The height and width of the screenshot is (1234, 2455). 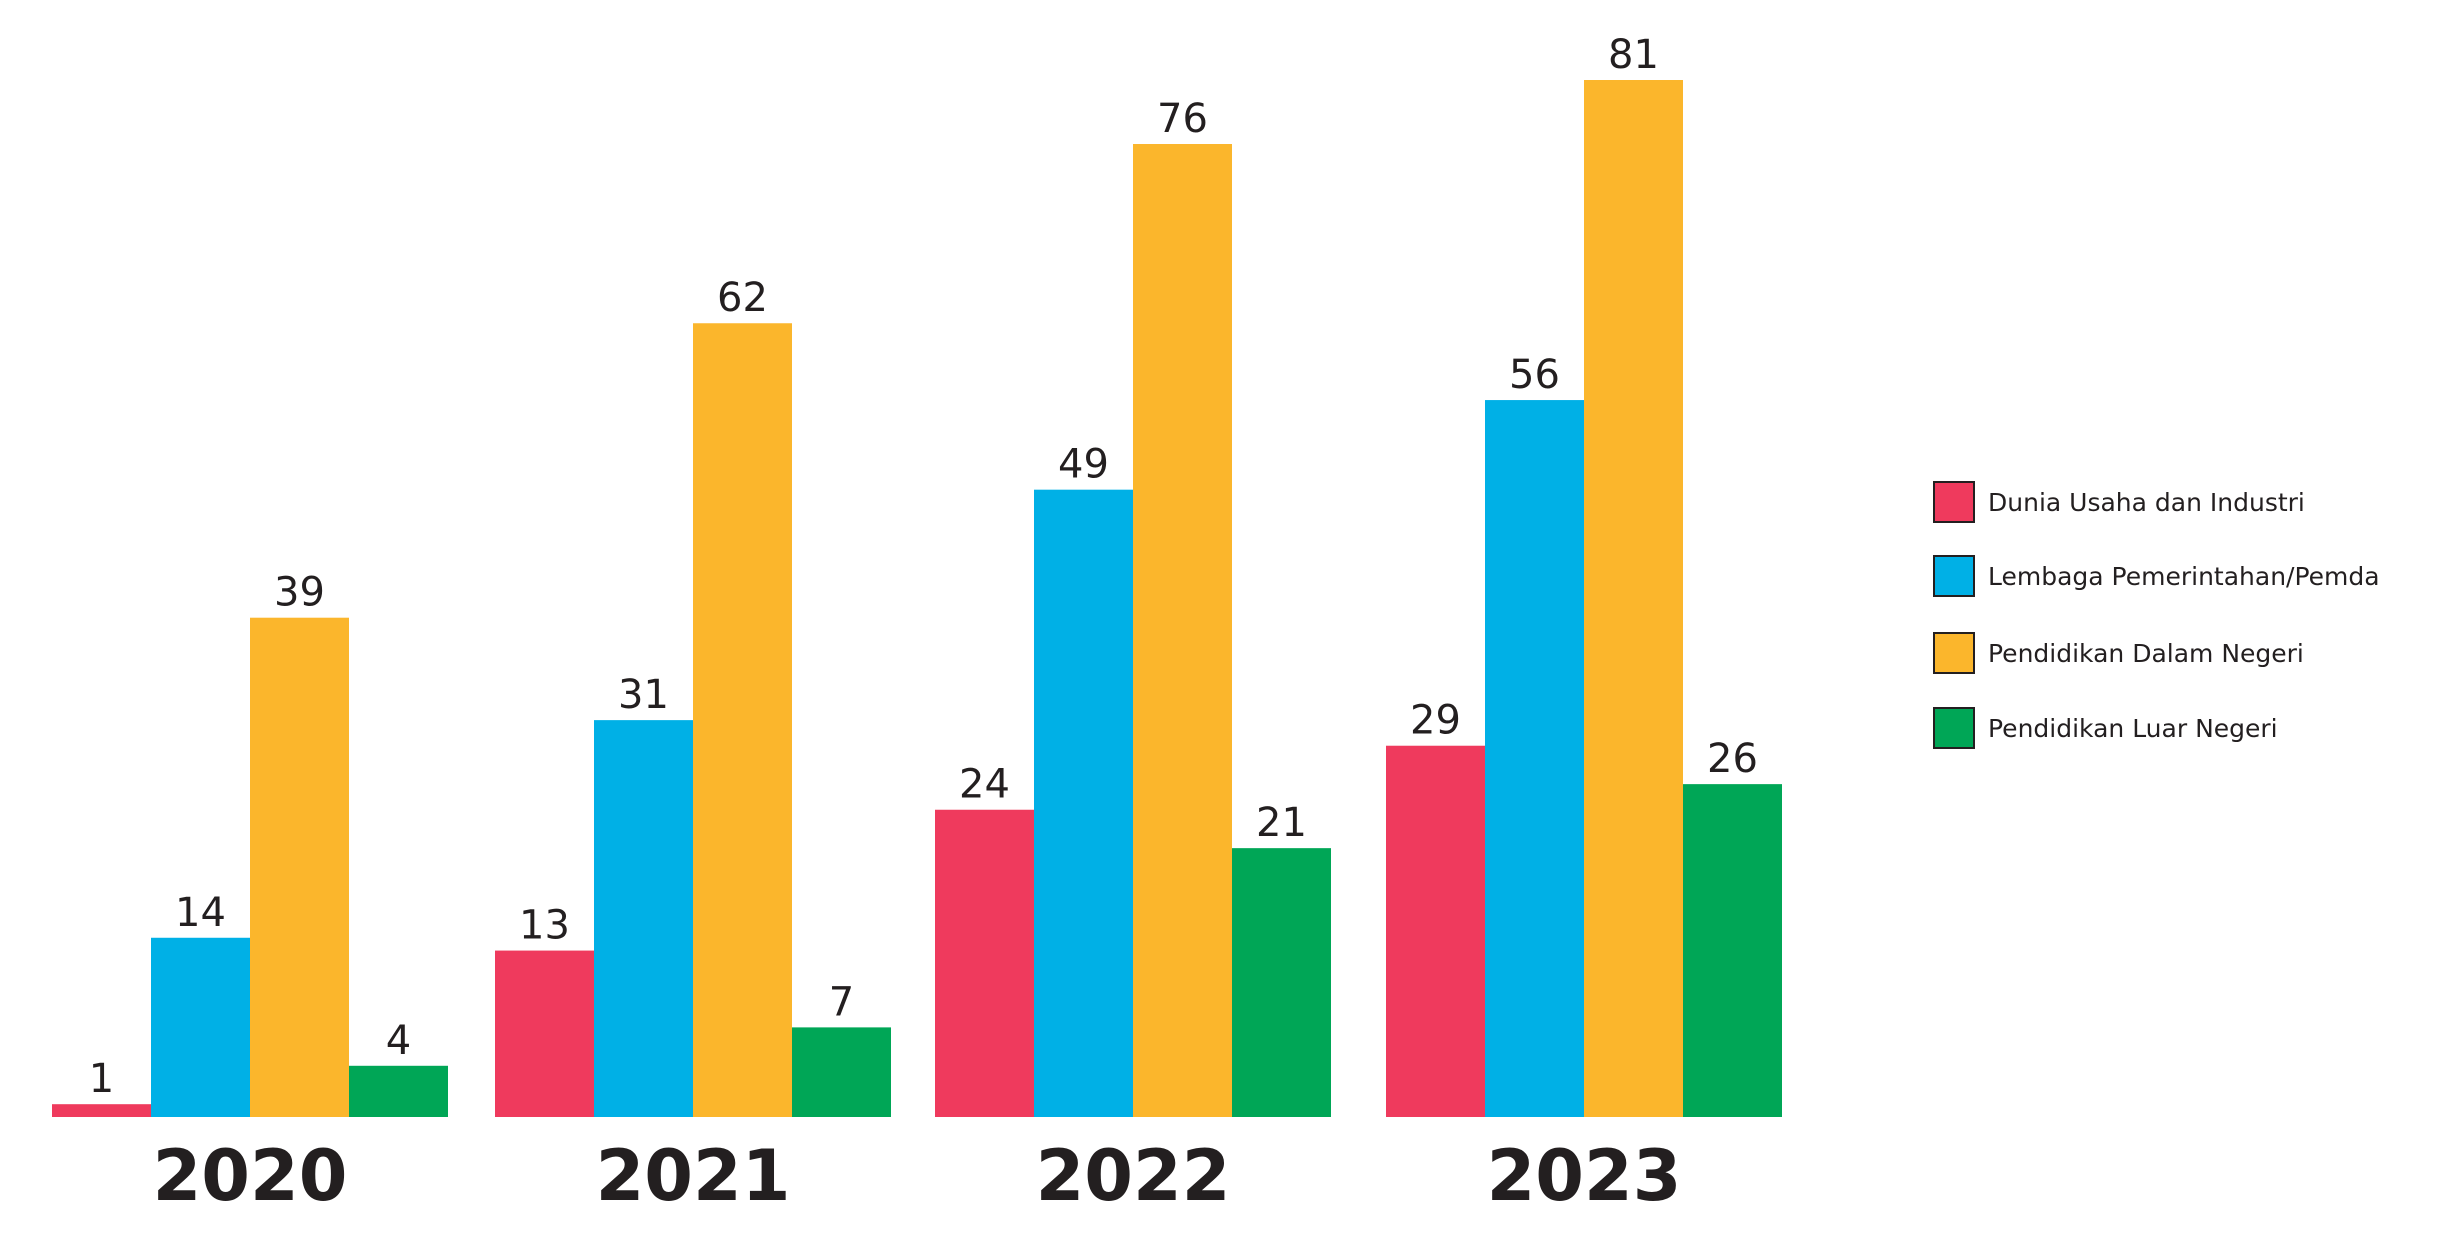 I want to click on bar-lembaga-pemerintahan-pemda-2022, so click(x=1083, y=803).